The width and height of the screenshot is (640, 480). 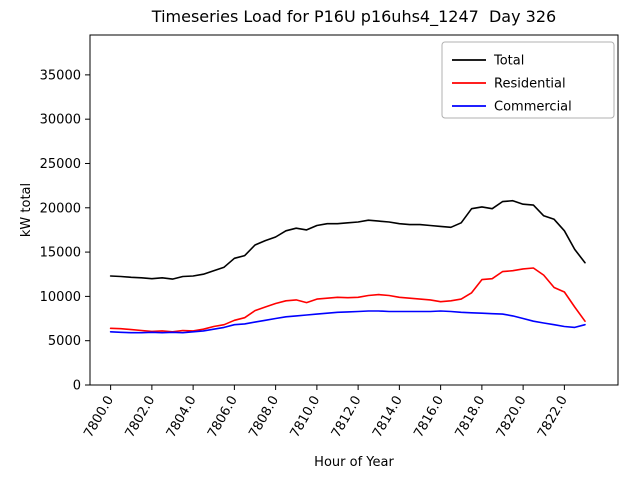 I want to click on y-tick-label: 5000, so click(x=64, y=341).